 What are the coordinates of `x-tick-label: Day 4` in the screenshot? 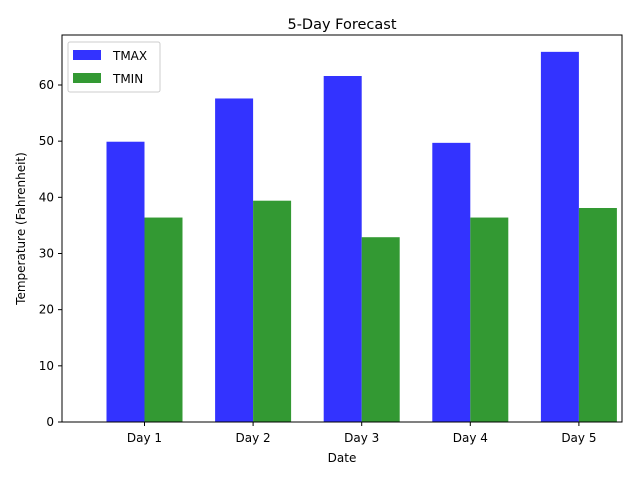 It's located at (470, 438).